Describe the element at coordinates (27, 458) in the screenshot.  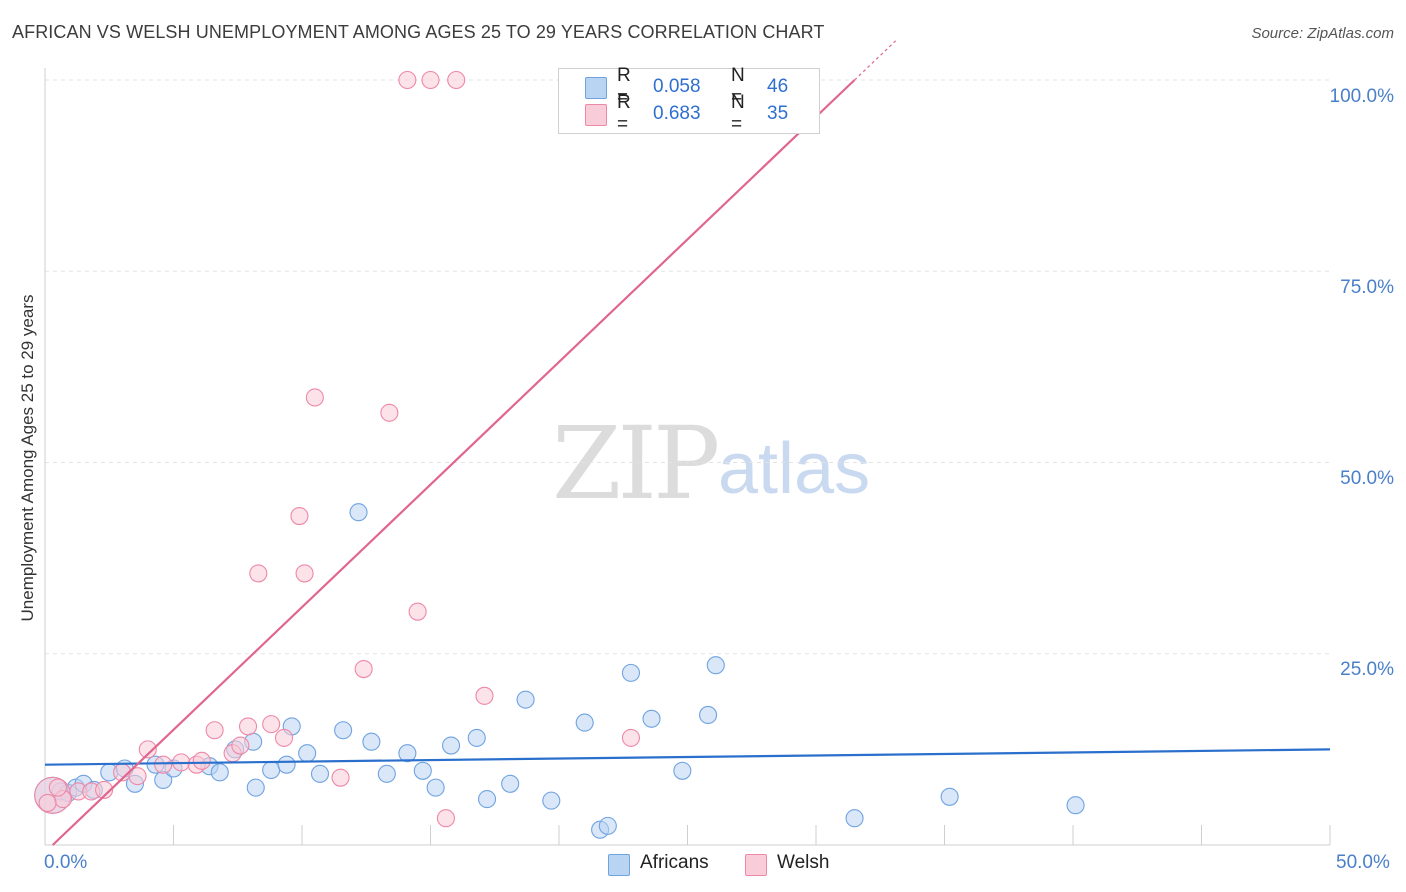
I see `y-axis-title: Unemployment Among Ages 25 to 29 years` at that location.